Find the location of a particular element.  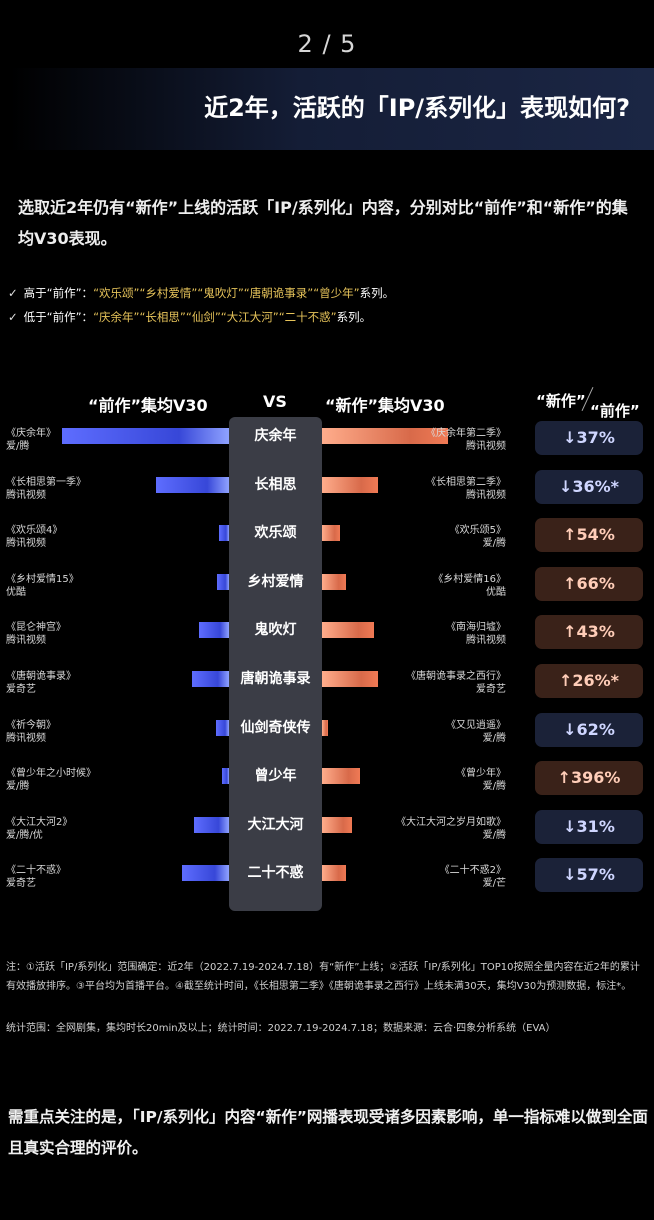

chart-row: 《欢乐颂4》 腾讯视频 欢乐颂 《欢乐颂5》 爱/腾 ↑54% is located at coordinates (327, 536).